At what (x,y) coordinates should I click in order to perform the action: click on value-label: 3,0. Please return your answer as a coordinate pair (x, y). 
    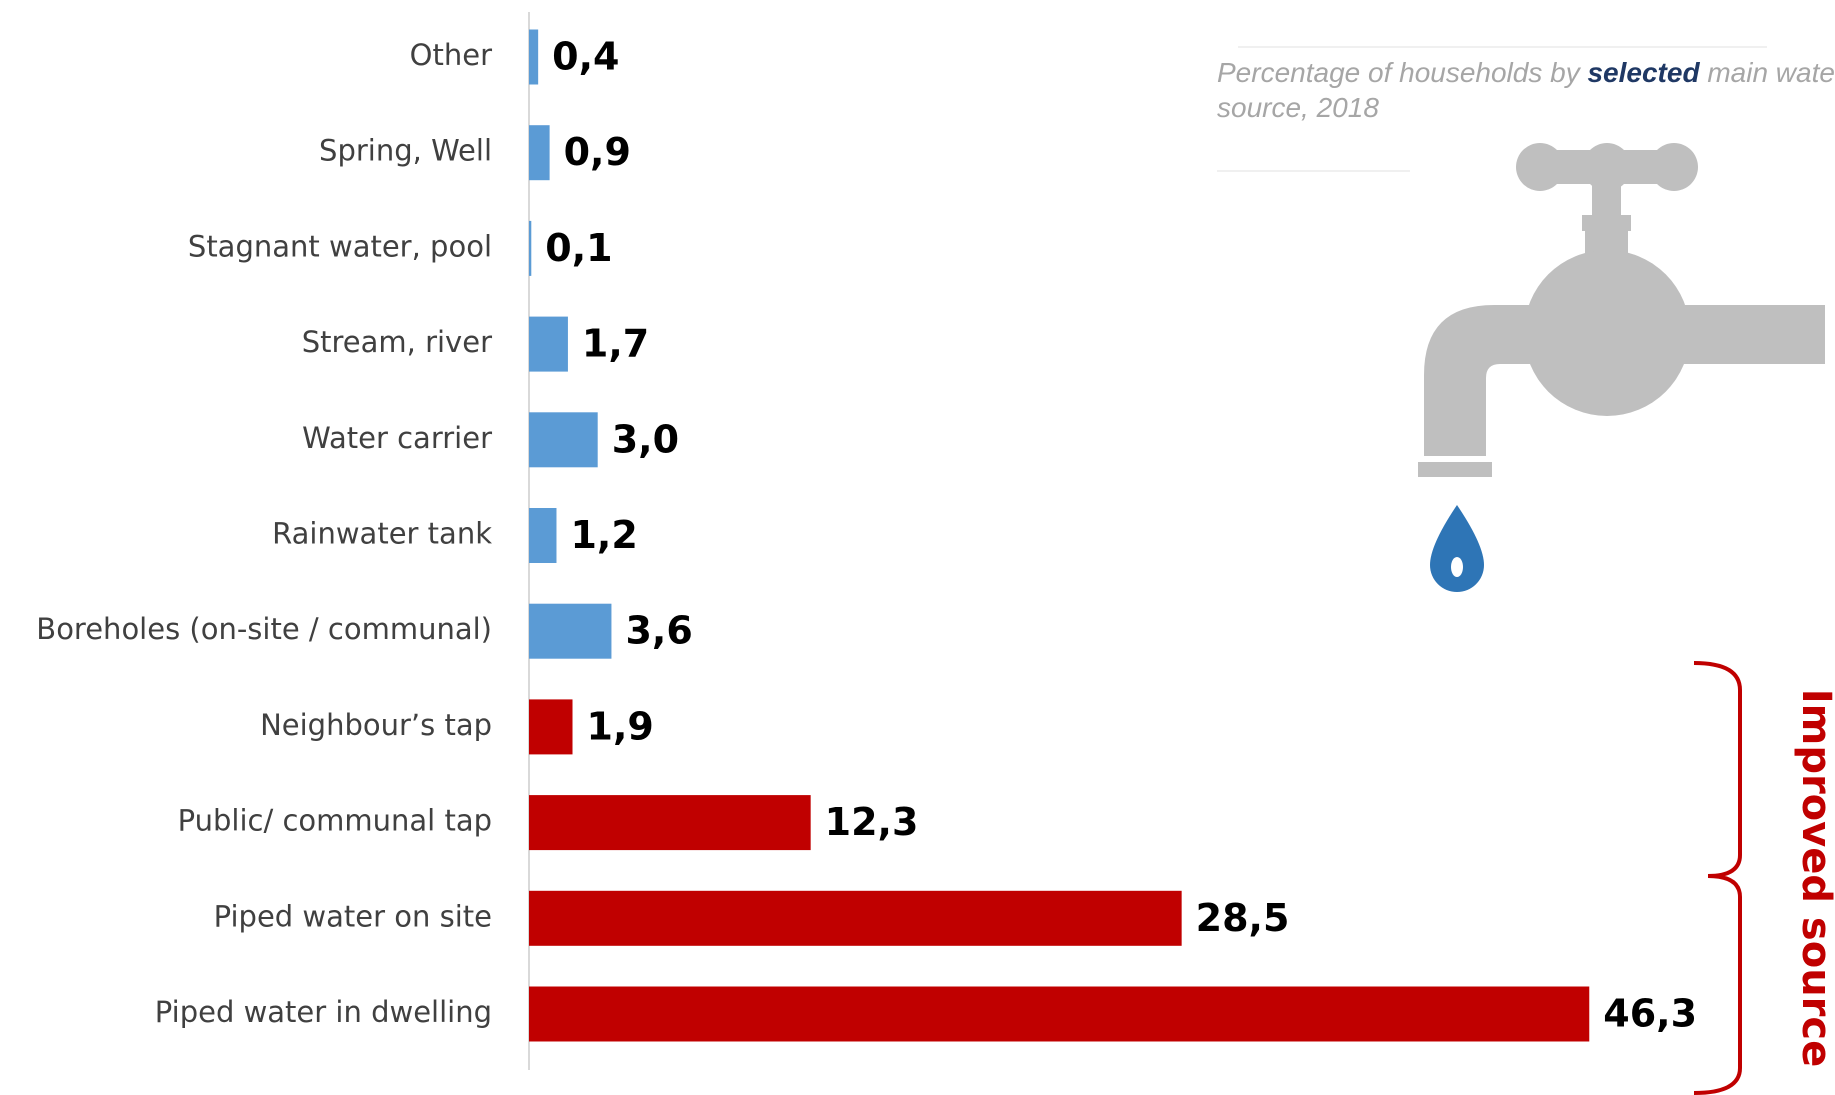
    Looking at the image, I should click on (645, 439).